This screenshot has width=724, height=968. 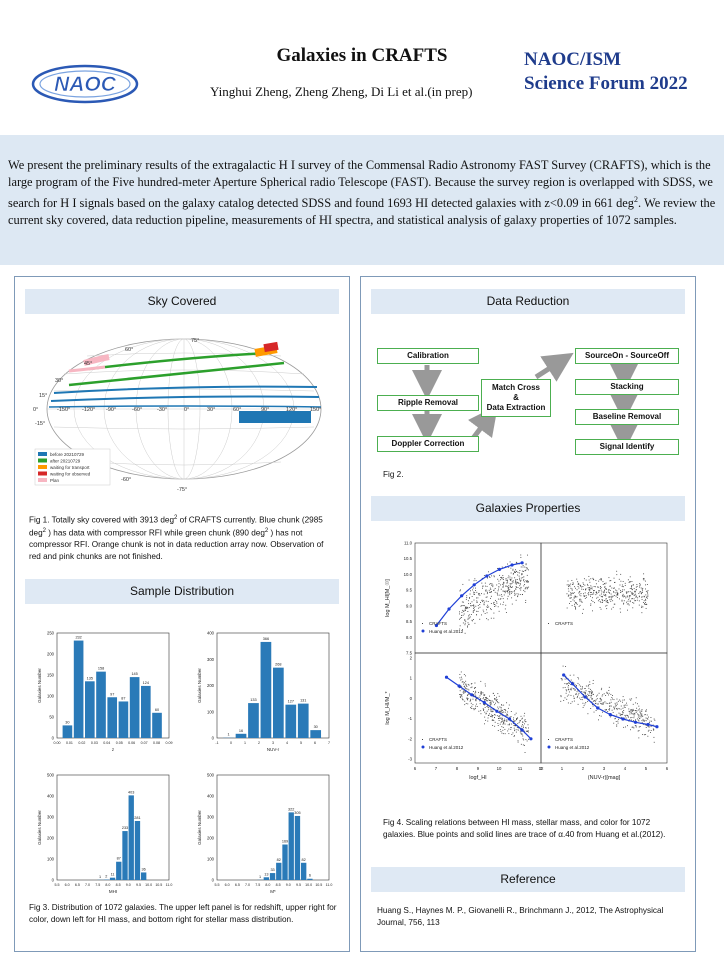 I want to click on bar-value-label: 1, so click(x=260, y=877).